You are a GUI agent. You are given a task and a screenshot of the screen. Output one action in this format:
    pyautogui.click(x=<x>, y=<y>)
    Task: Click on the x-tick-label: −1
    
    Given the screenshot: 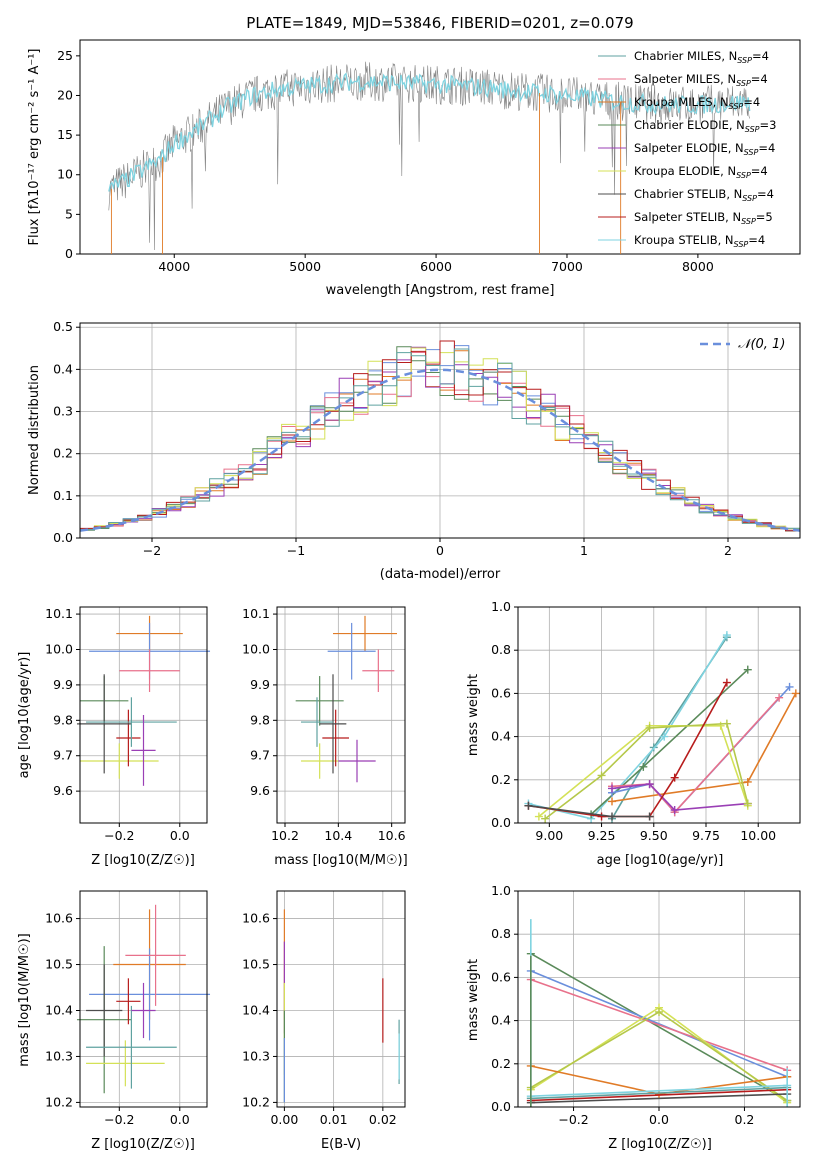 What is the action you would take?
    pyautogui.click(x=296, y=550)
    